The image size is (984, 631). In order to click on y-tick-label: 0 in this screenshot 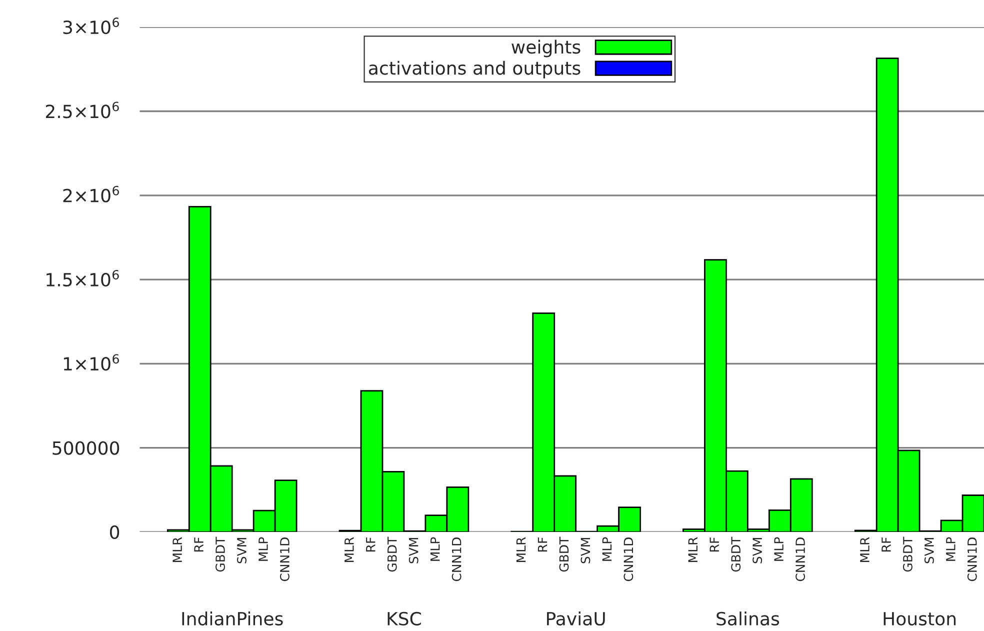, I will do `click(115, 532)`.